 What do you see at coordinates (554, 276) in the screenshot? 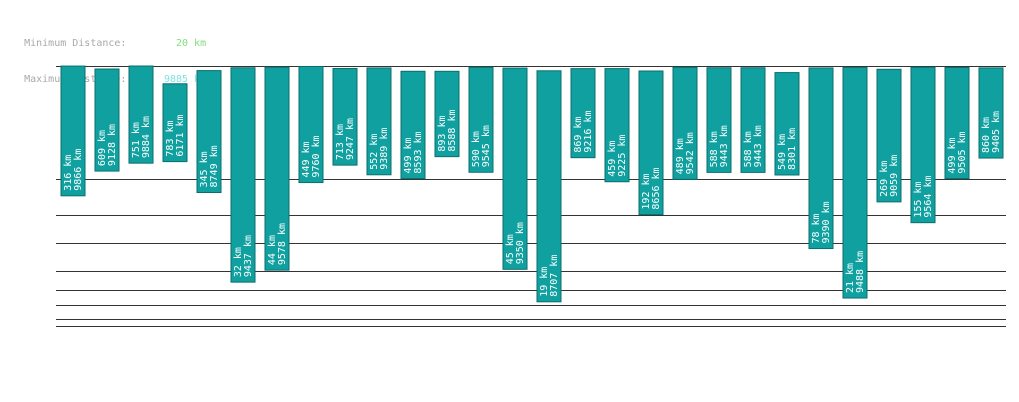
I see `bar-max-label: 8707 km` at bounding box center [554, 276].